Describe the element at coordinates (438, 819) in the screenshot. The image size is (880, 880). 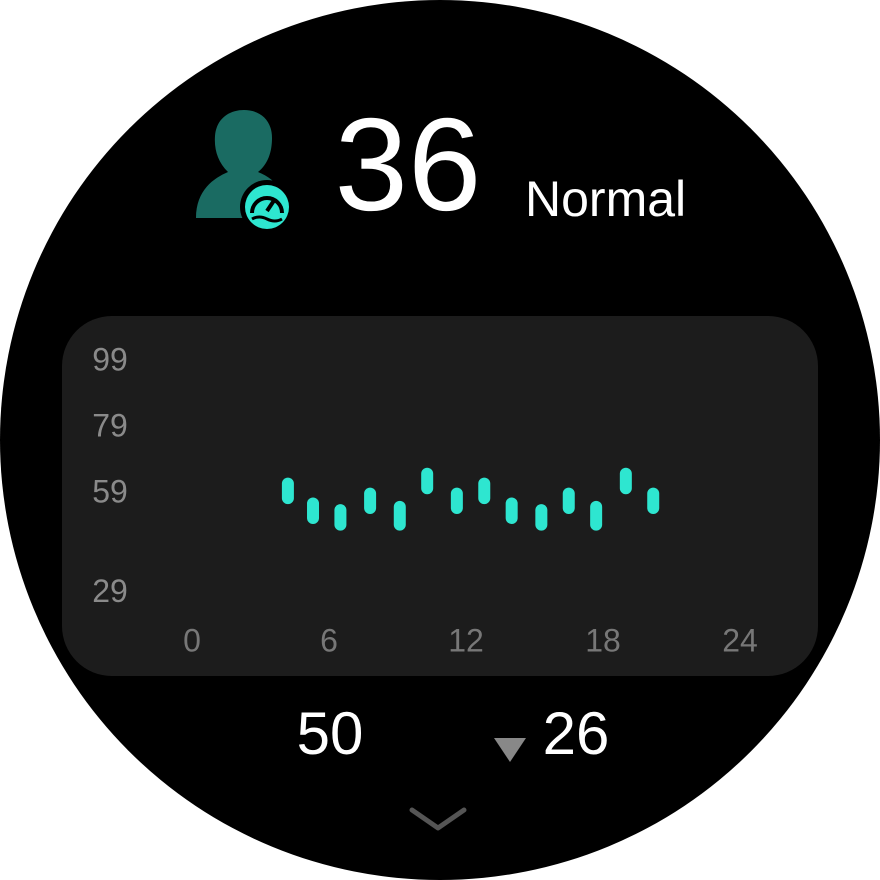
I see `scroll-down` at that location.